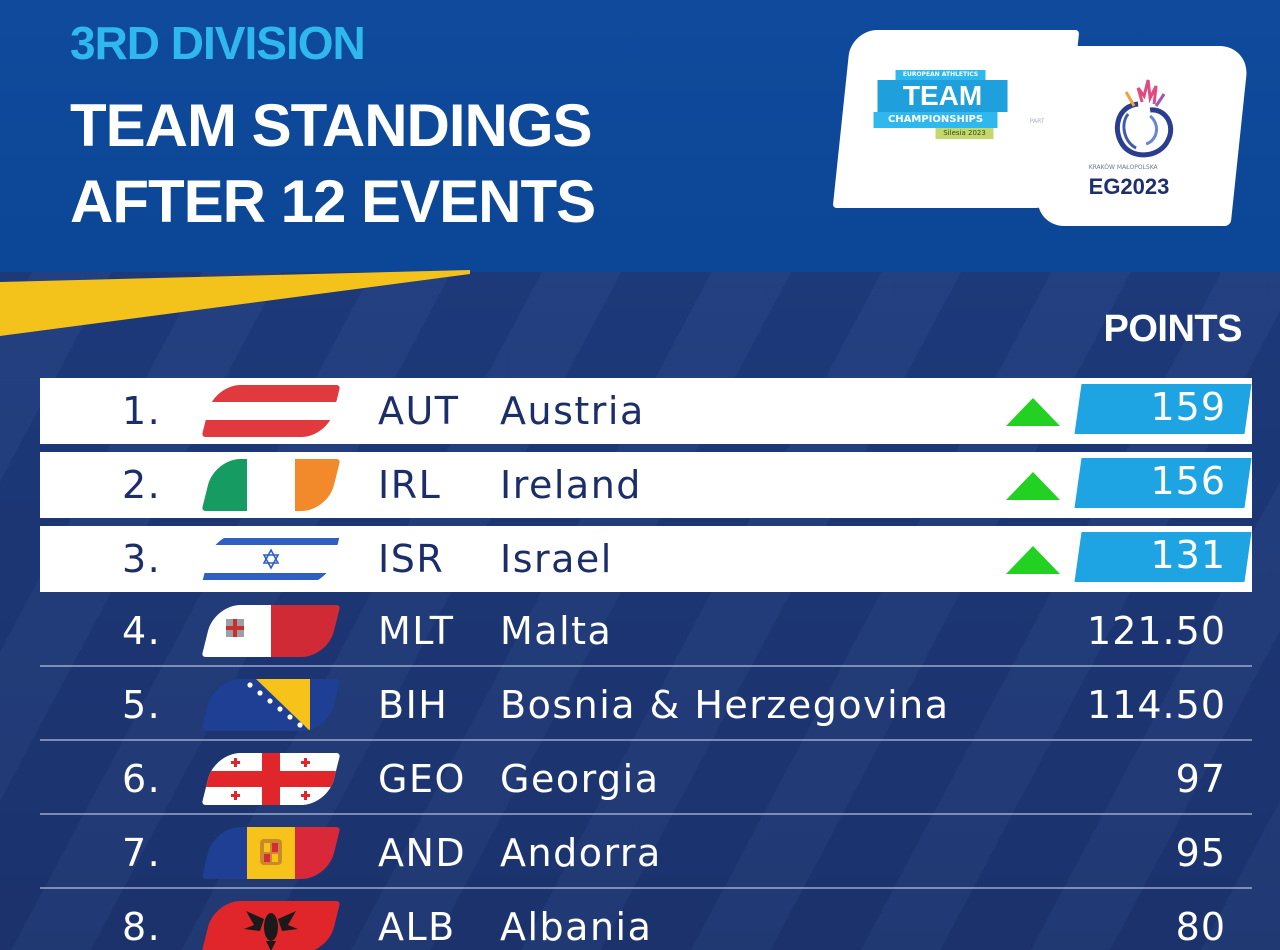  I want to click on points-column-header: POINTS, so click(1173, 329).